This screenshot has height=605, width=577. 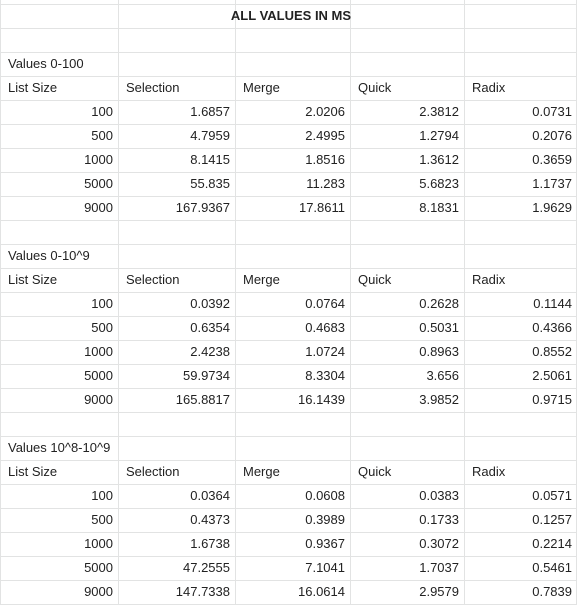 I want to click on value-cell: 0.0731, so click(x=552, y=111).